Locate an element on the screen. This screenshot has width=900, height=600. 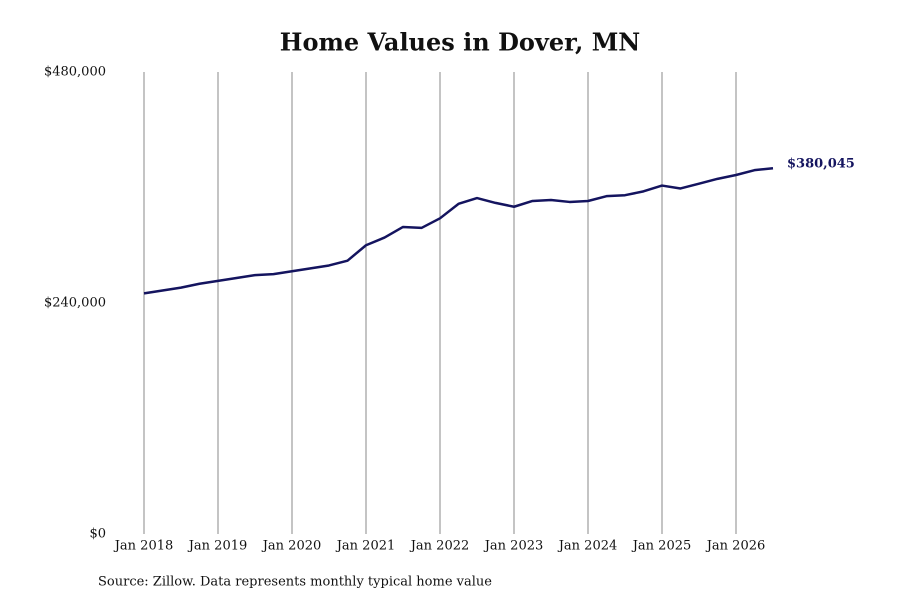
x-tick-label: Jan 2026 is located at coordinates (735, 546).